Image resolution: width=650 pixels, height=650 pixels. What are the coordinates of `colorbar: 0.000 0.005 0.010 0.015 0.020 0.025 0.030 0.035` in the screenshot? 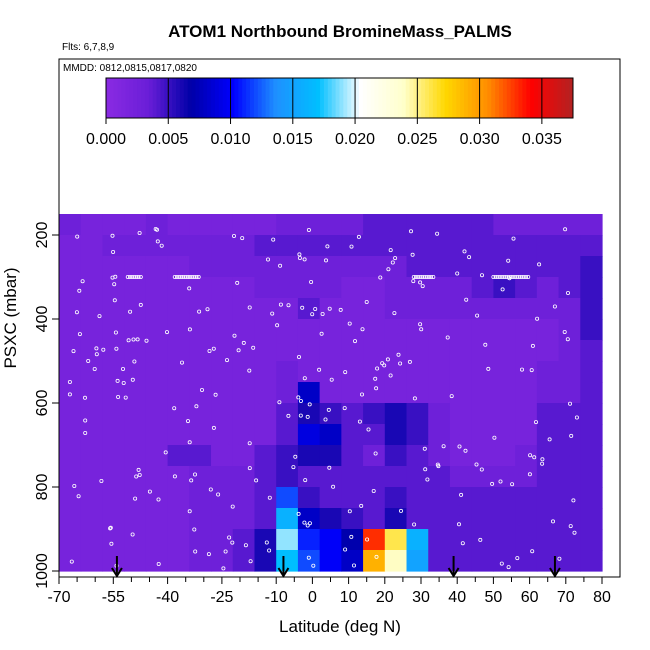 It's located at (330, 112).